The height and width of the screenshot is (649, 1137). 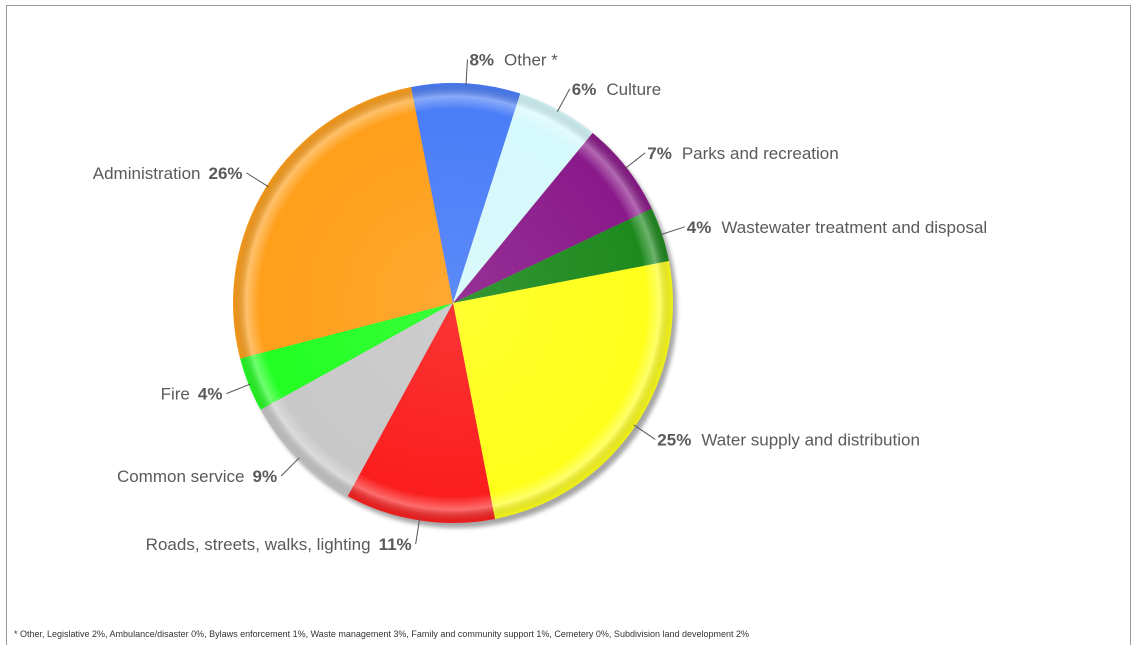 I want to click on label-name: Roads, streets, walks, lighting, so click(x=258, y=544).